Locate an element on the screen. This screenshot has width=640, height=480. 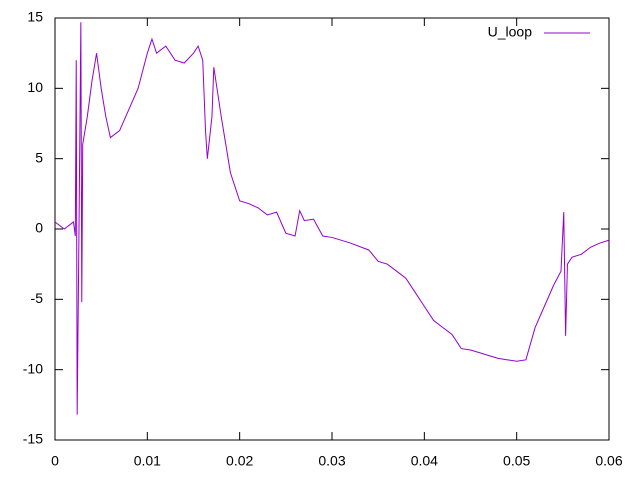
x-tick-label: 0 is located at coordinates (55, 461).